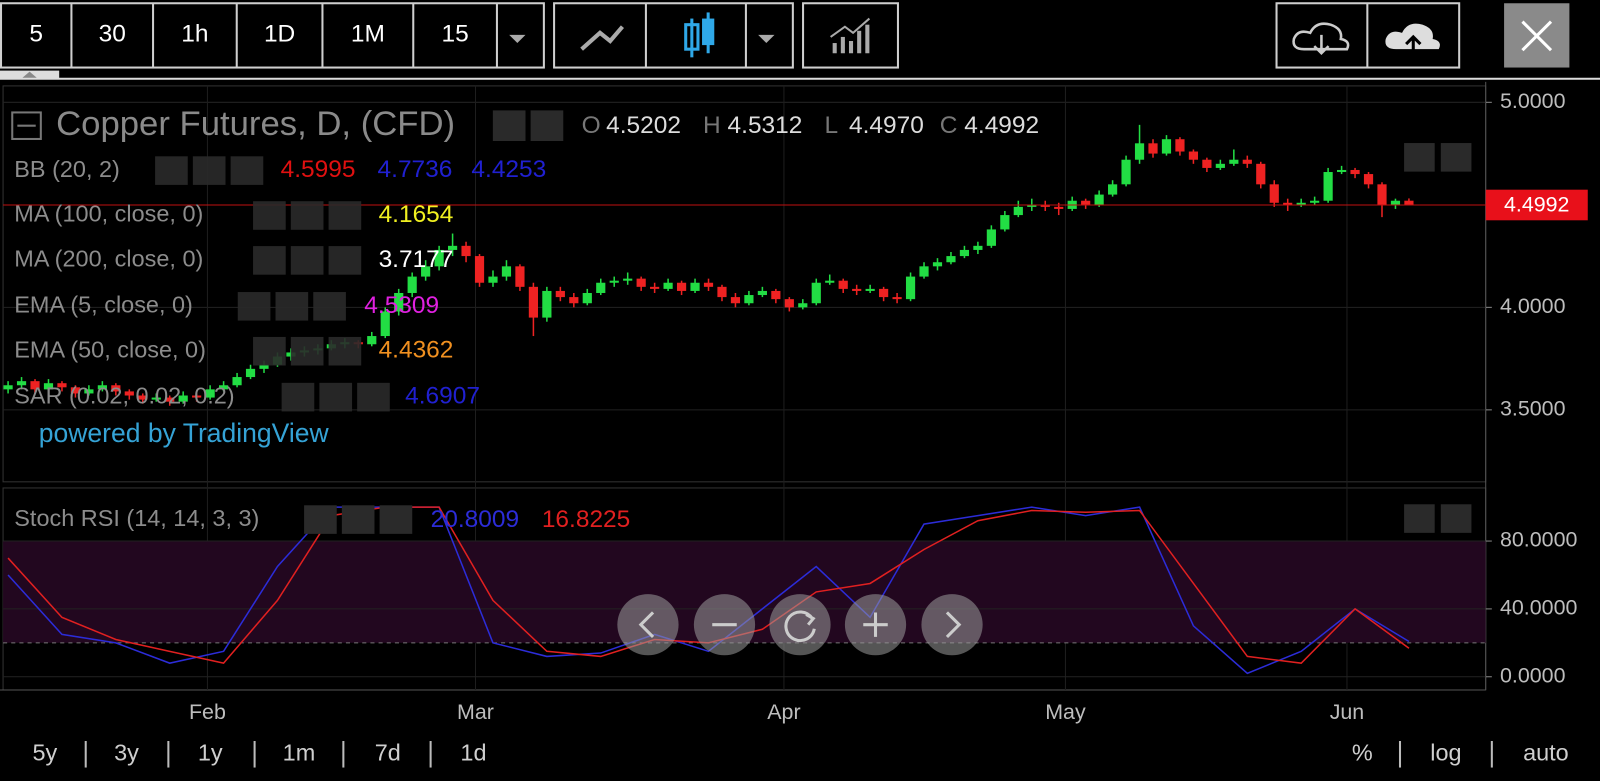 This screenshot has width=1600, height=781. Describe the element at coordinates (415, 169) in the screenshot. I see `indicator-value: 4.7736` at that location.